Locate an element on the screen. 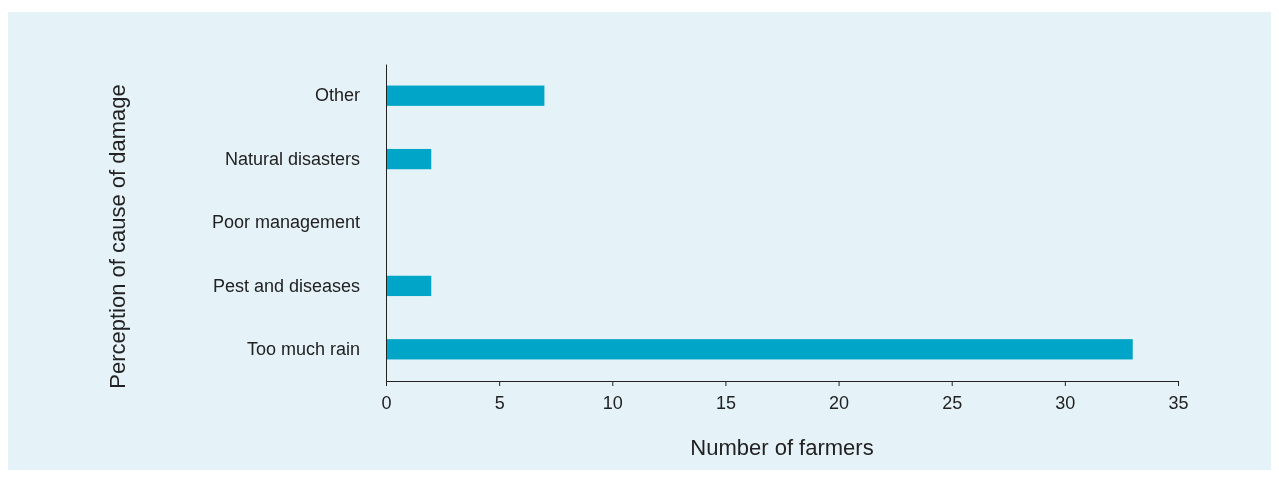 The height and width of the screenshot is (479, 1279). x-tick-label: 0 is located at coordinates (386, 402).